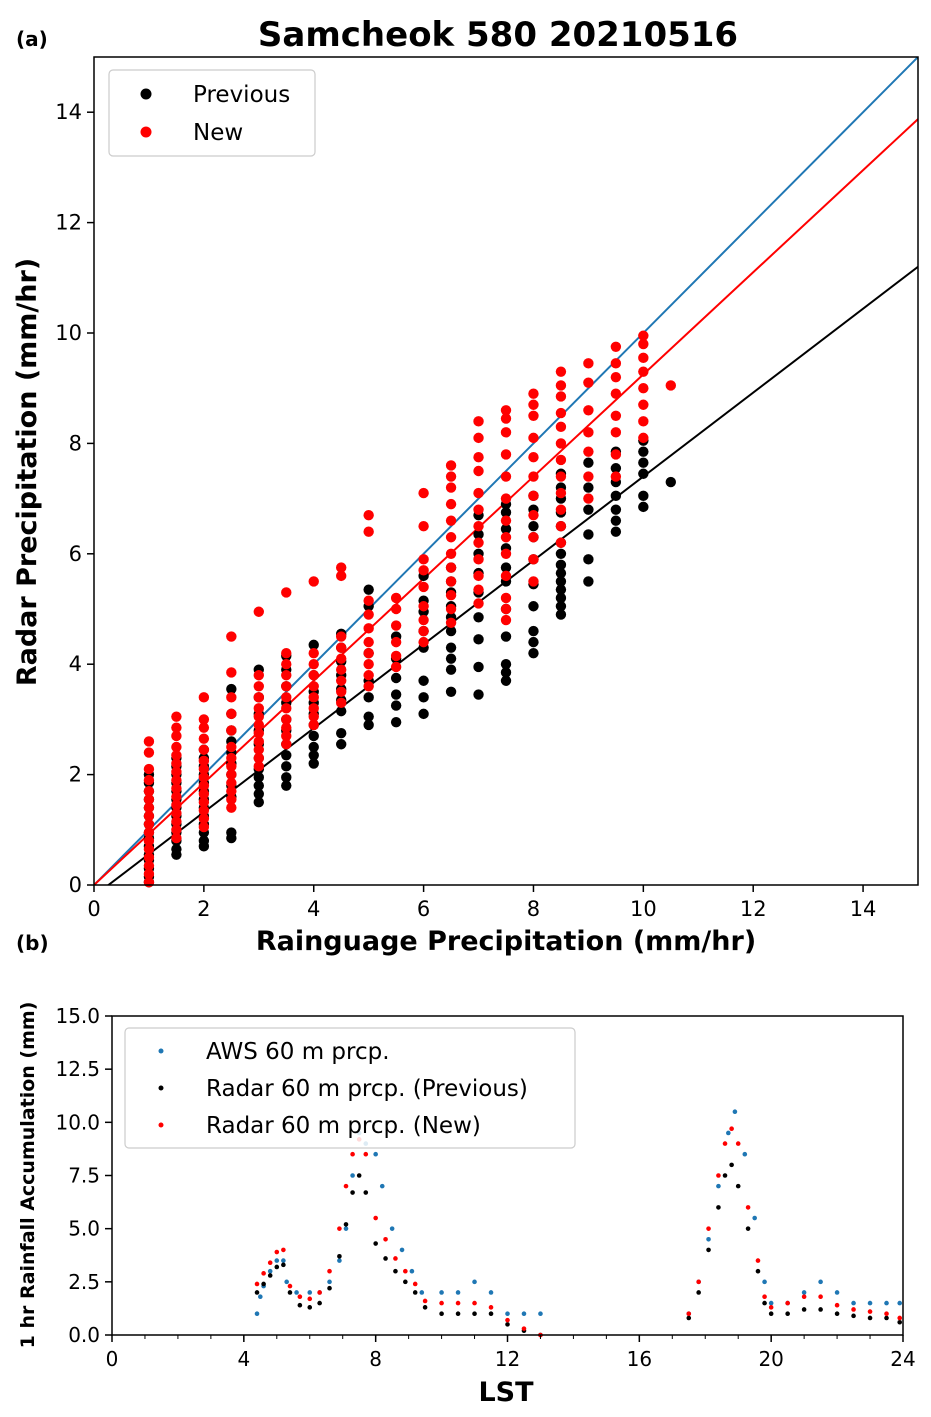  I want to click on y-axis-label-b: 1 hr Rainfall Accumulation (mm), so click(28, 1175).